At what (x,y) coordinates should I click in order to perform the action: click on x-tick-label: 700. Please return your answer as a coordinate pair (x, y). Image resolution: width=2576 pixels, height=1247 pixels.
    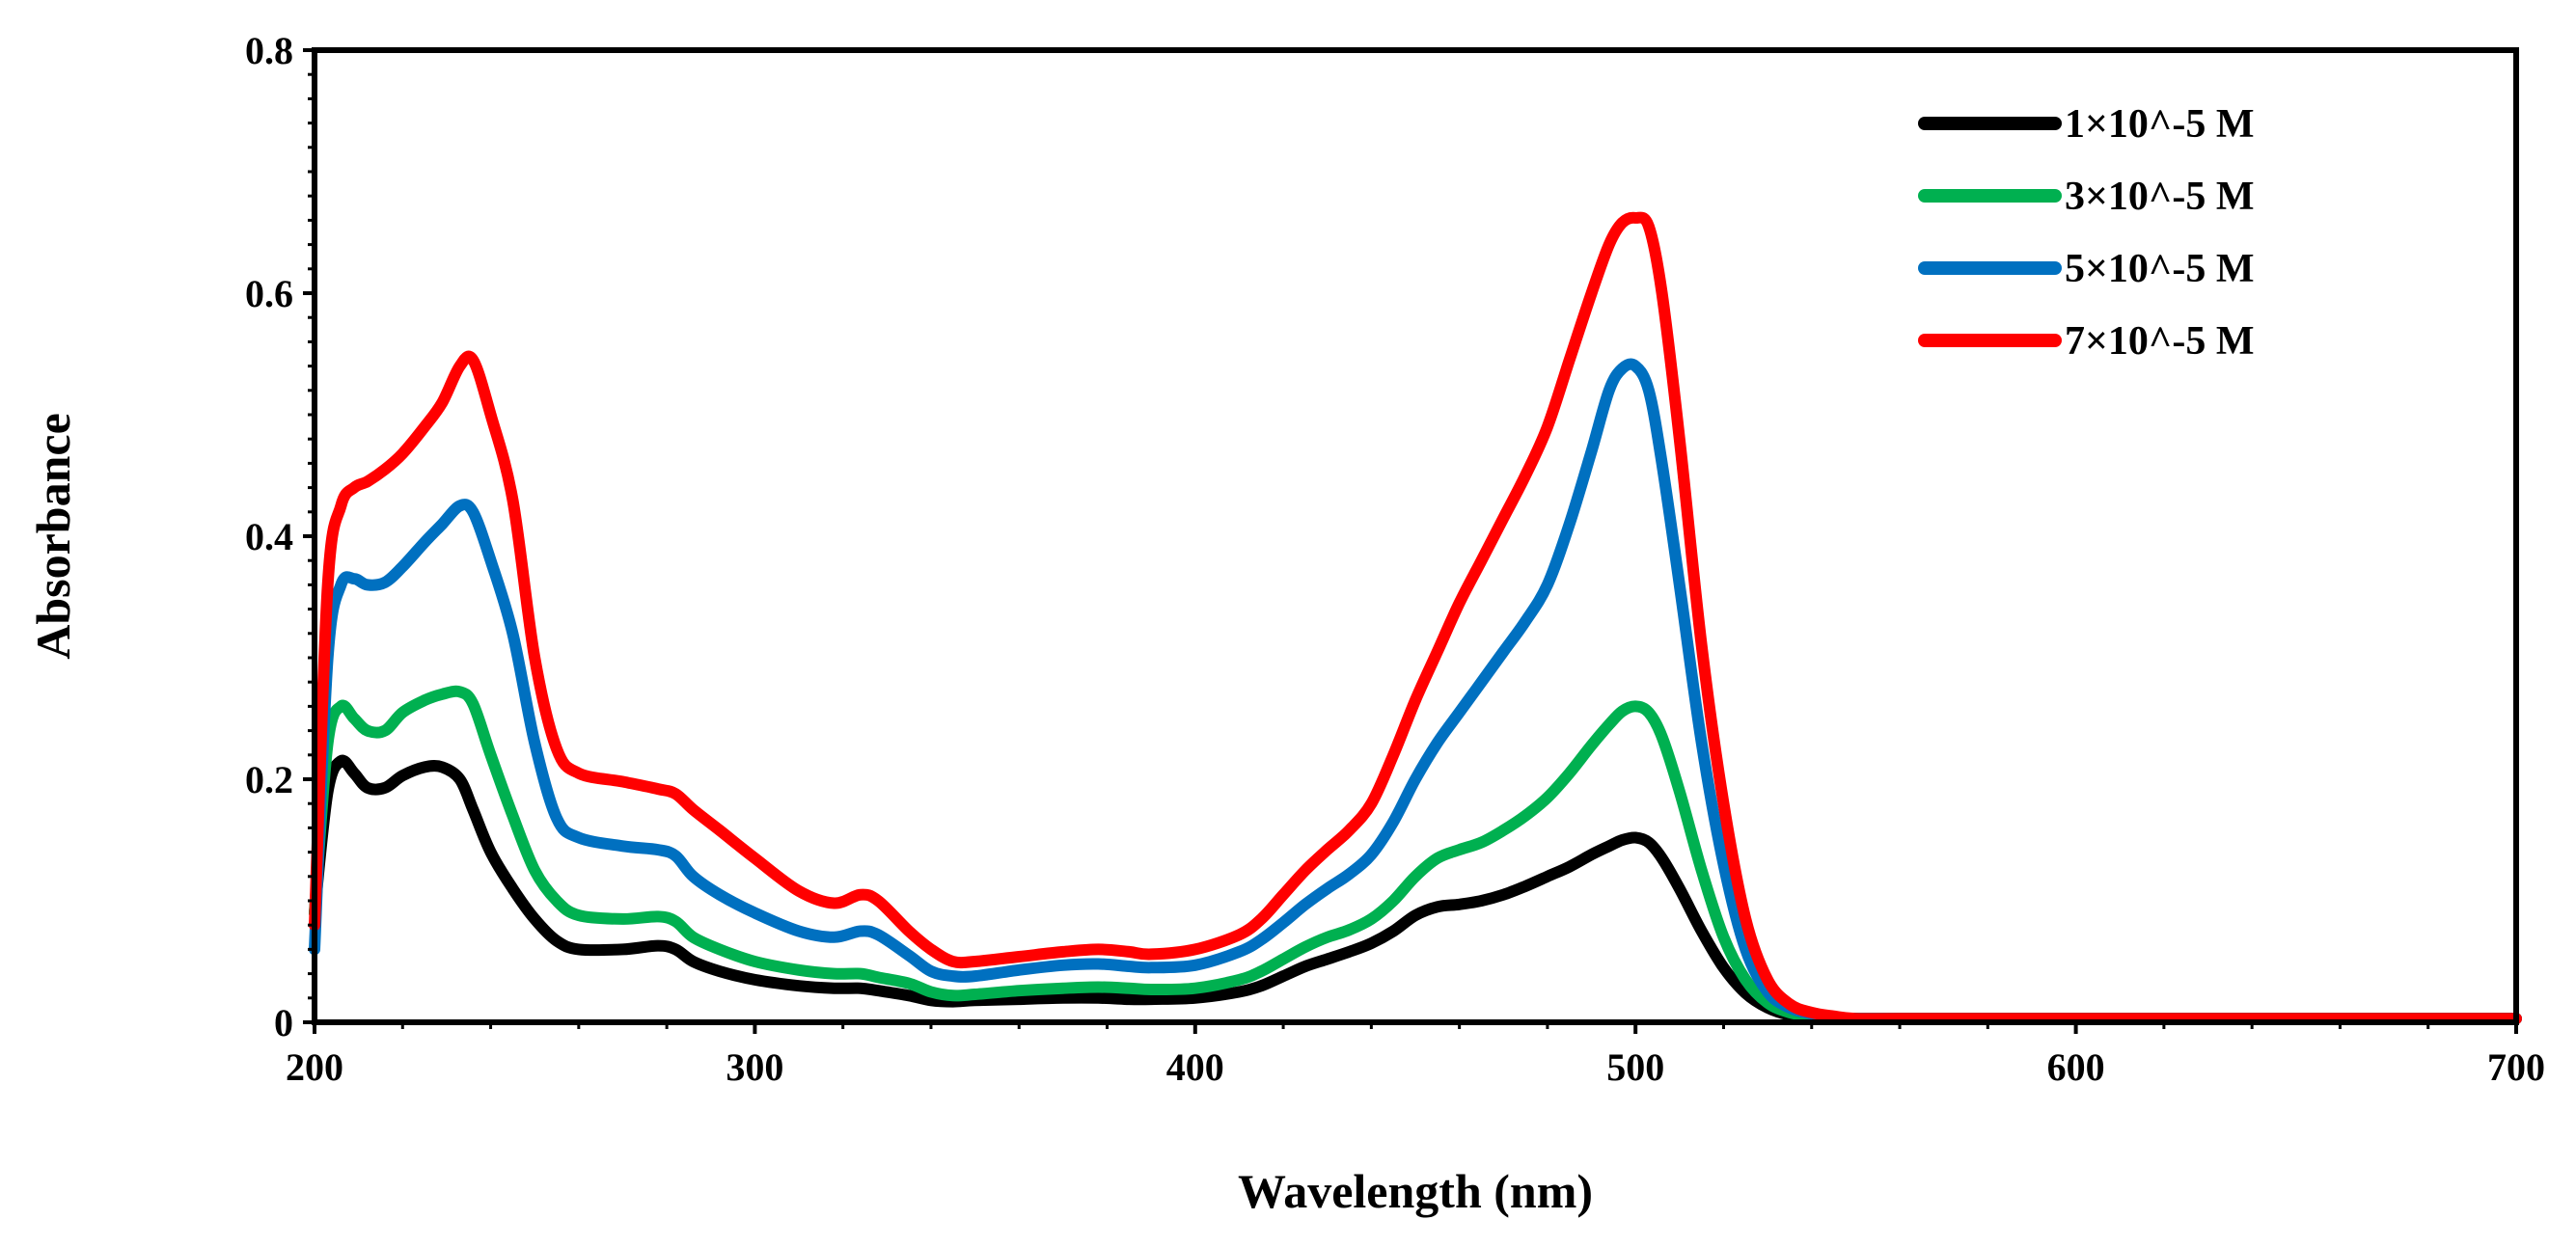
    Looking at the image, I should click on (2516, 1067).